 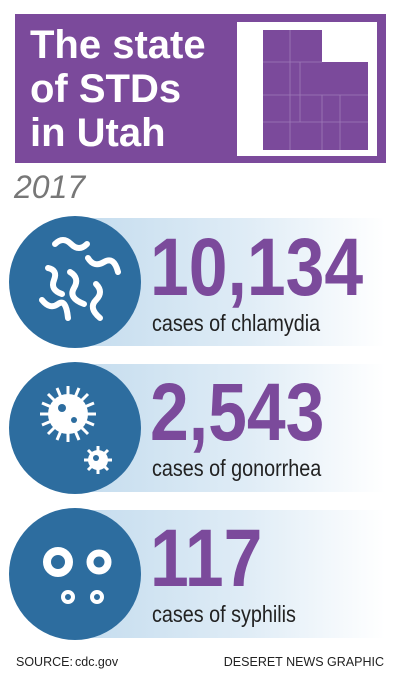 What do you see at coordinates (236, 324) in the screenshot?
I see `stat-label: cases of chlamydia` at bounding box center [236, 324].